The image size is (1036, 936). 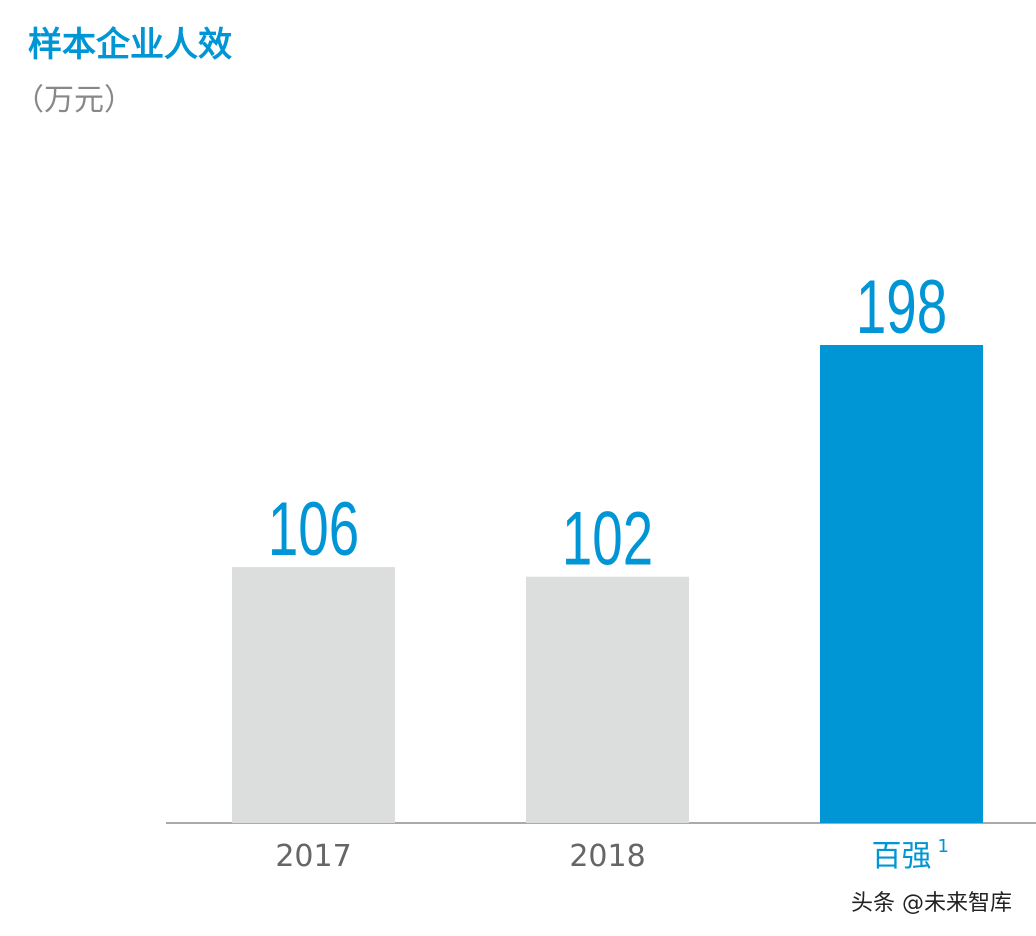 I want to click on chart-subtitle: （万元）, so click(x=74, y=100).